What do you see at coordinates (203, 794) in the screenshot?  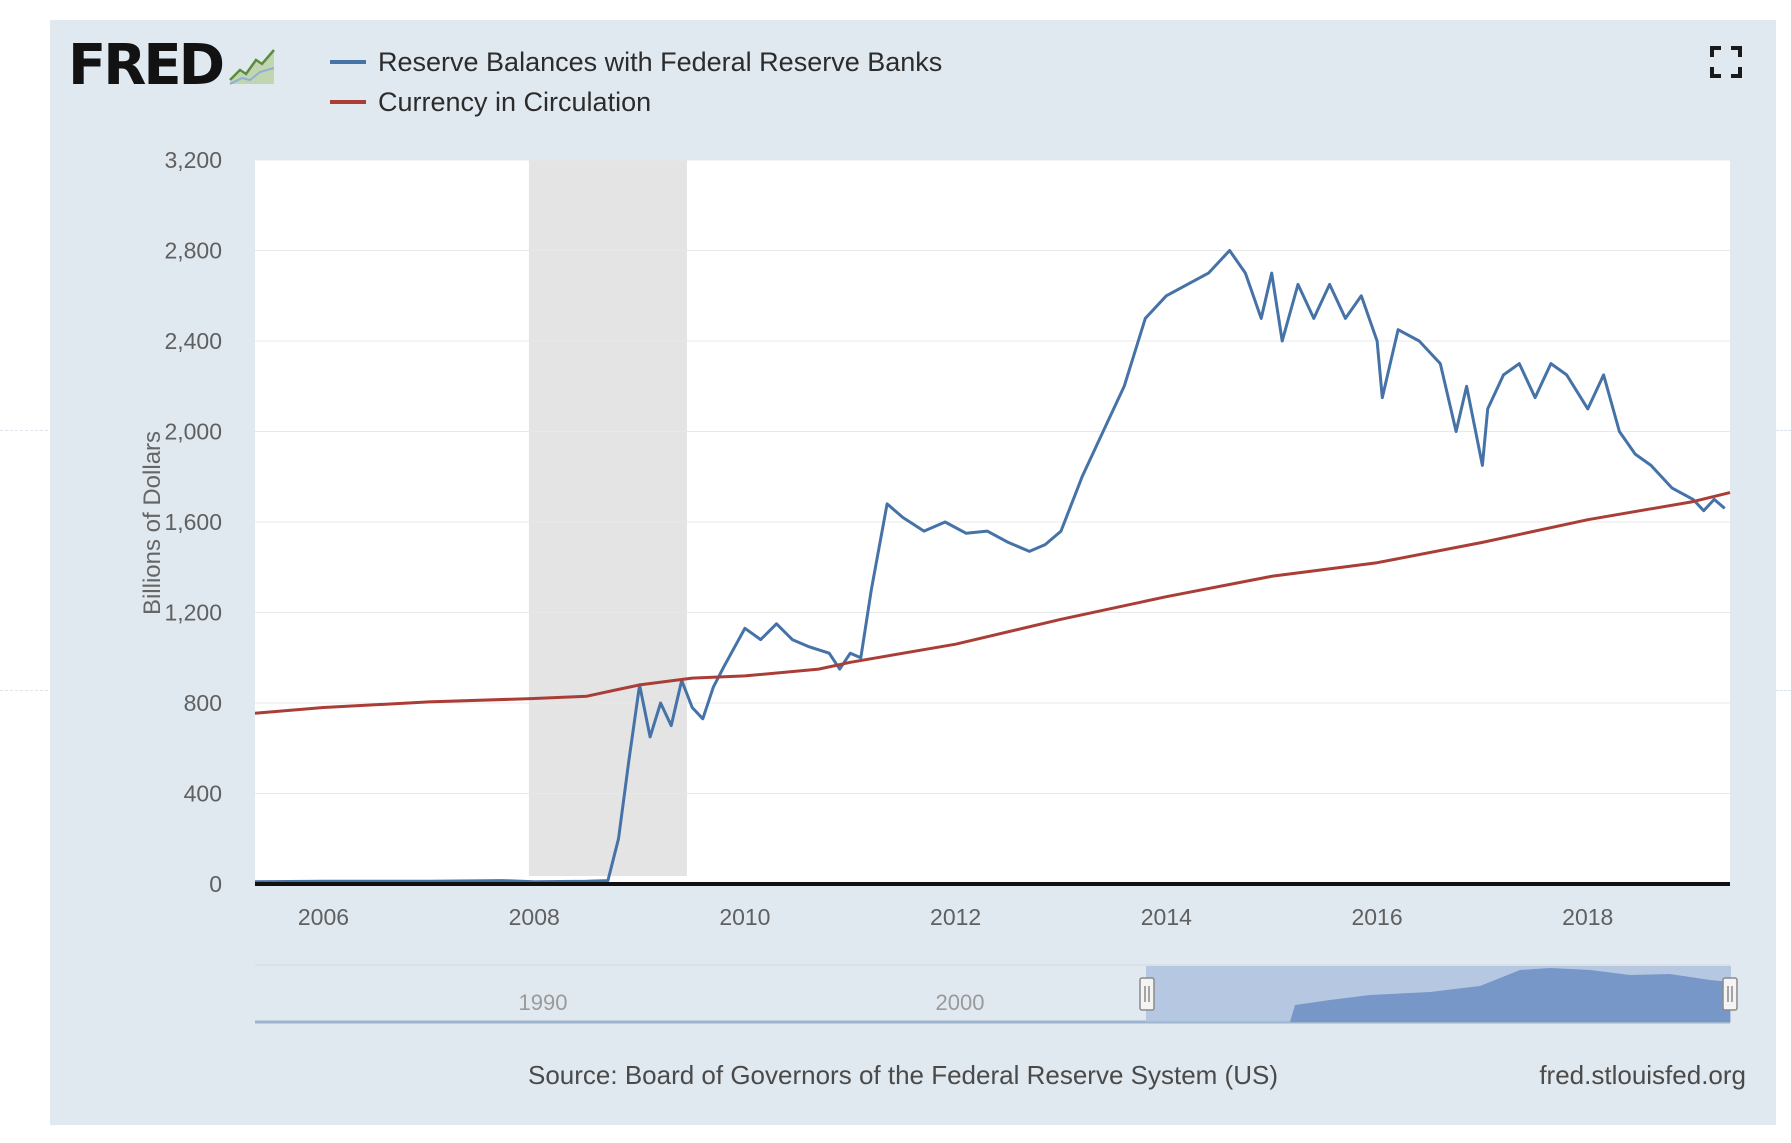 I see `y-tick-label: 400` at bounding box center [203, 794].